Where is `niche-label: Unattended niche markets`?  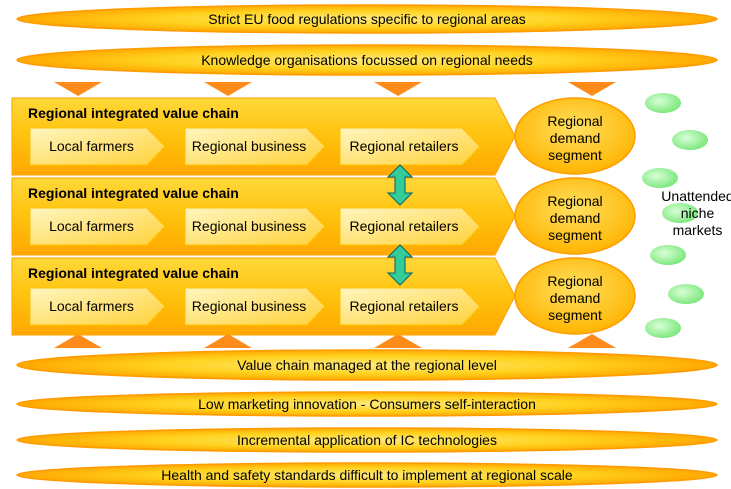 niche-label: Unattended niche markets is located at coordinates (696, 212).